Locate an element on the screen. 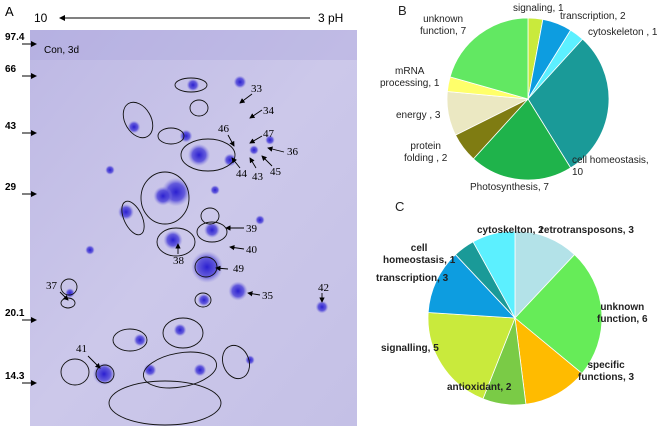 This screenshot has width=660, height=426. panel-label: C is located at coordinates (400, 206).